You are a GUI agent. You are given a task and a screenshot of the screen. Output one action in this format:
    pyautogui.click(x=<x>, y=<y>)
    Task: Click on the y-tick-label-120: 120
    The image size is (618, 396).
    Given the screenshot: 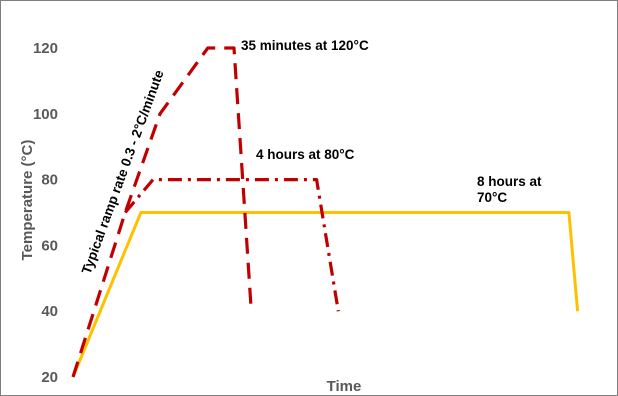 What is the action you would take?
    pyautogui.click(x=45, y=48)
    